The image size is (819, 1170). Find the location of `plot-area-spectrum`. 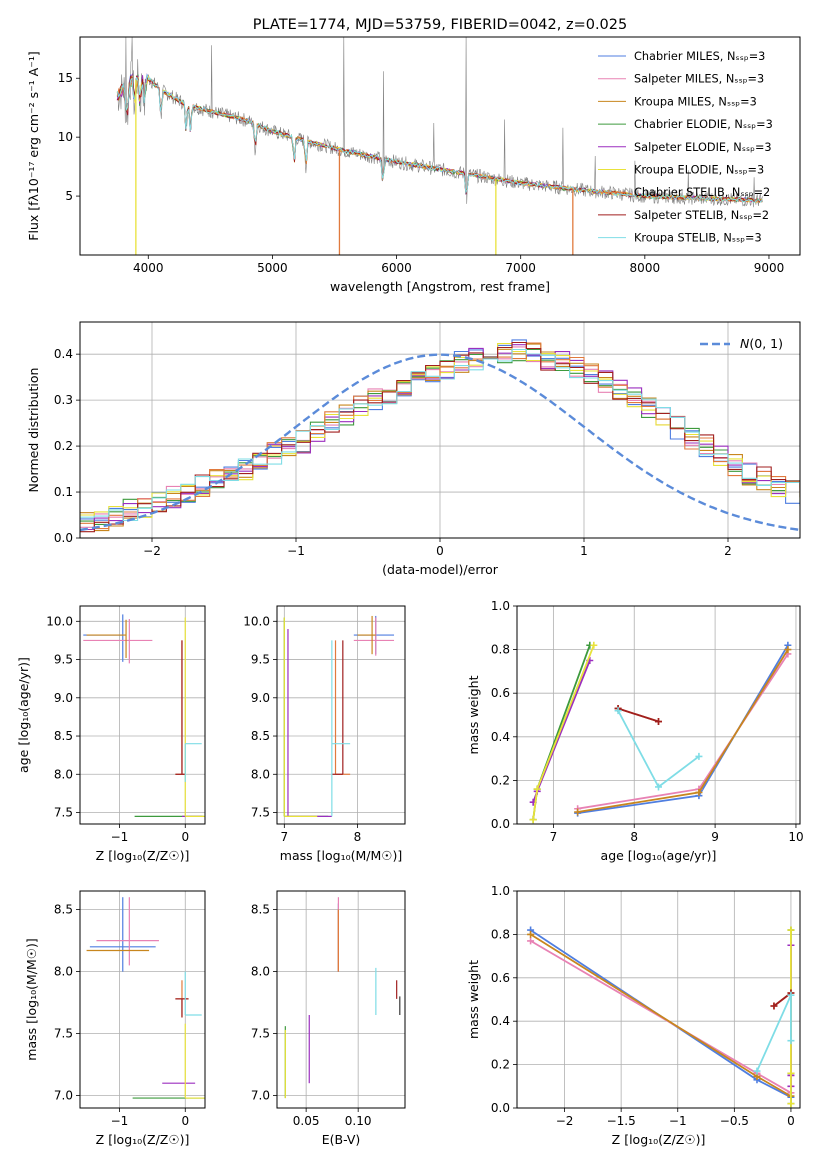

plot-area-spectrum is located at coordinates (440, 146).